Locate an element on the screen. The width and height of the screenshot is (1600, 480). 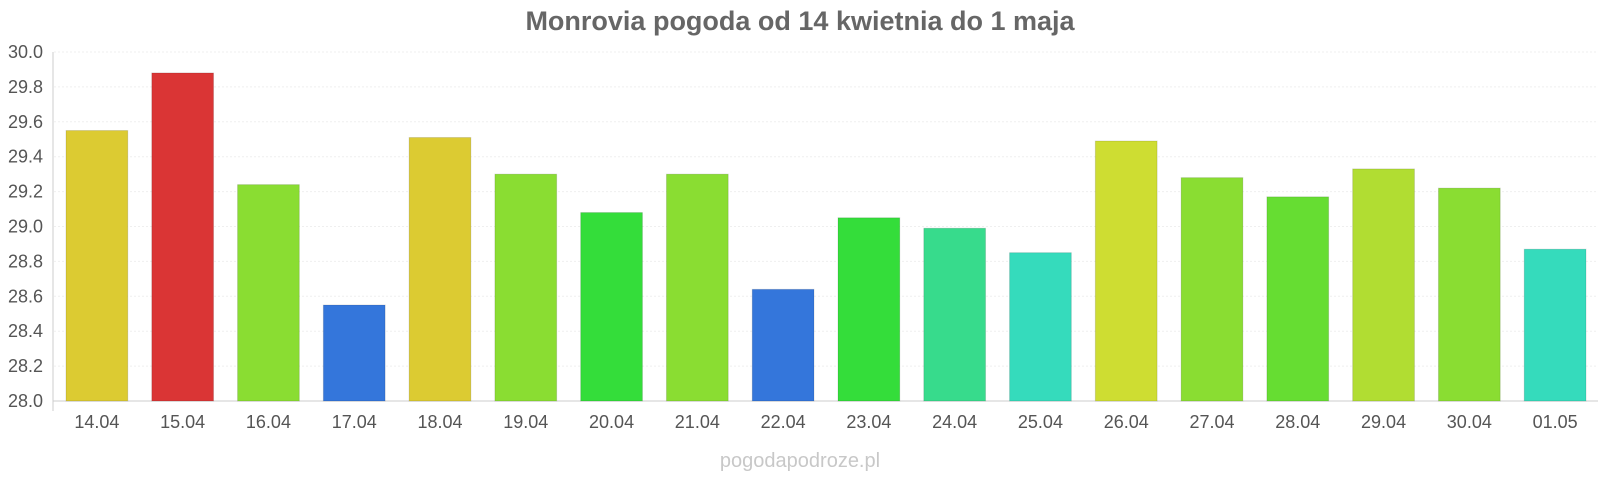
y-tick-label: 29.0 is located at coordinates (25, 227).